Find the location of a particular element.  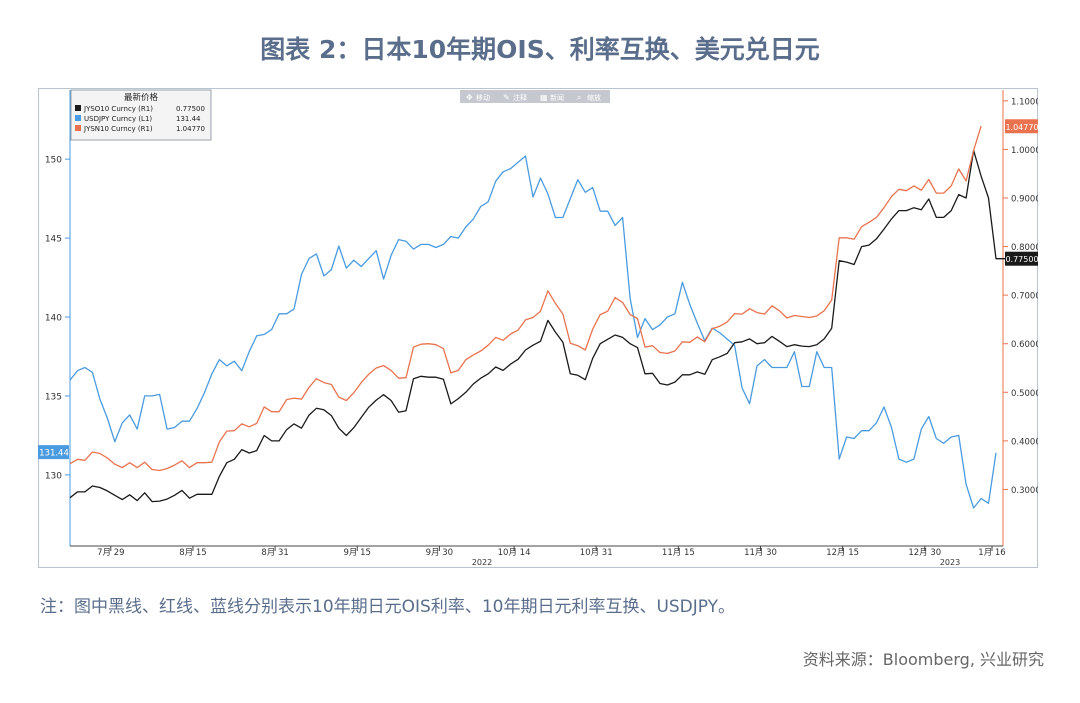

figure-title: 图表 2：日本10年期OIS、利率互换、美元兑日元 is located at coordinates (540, 49).